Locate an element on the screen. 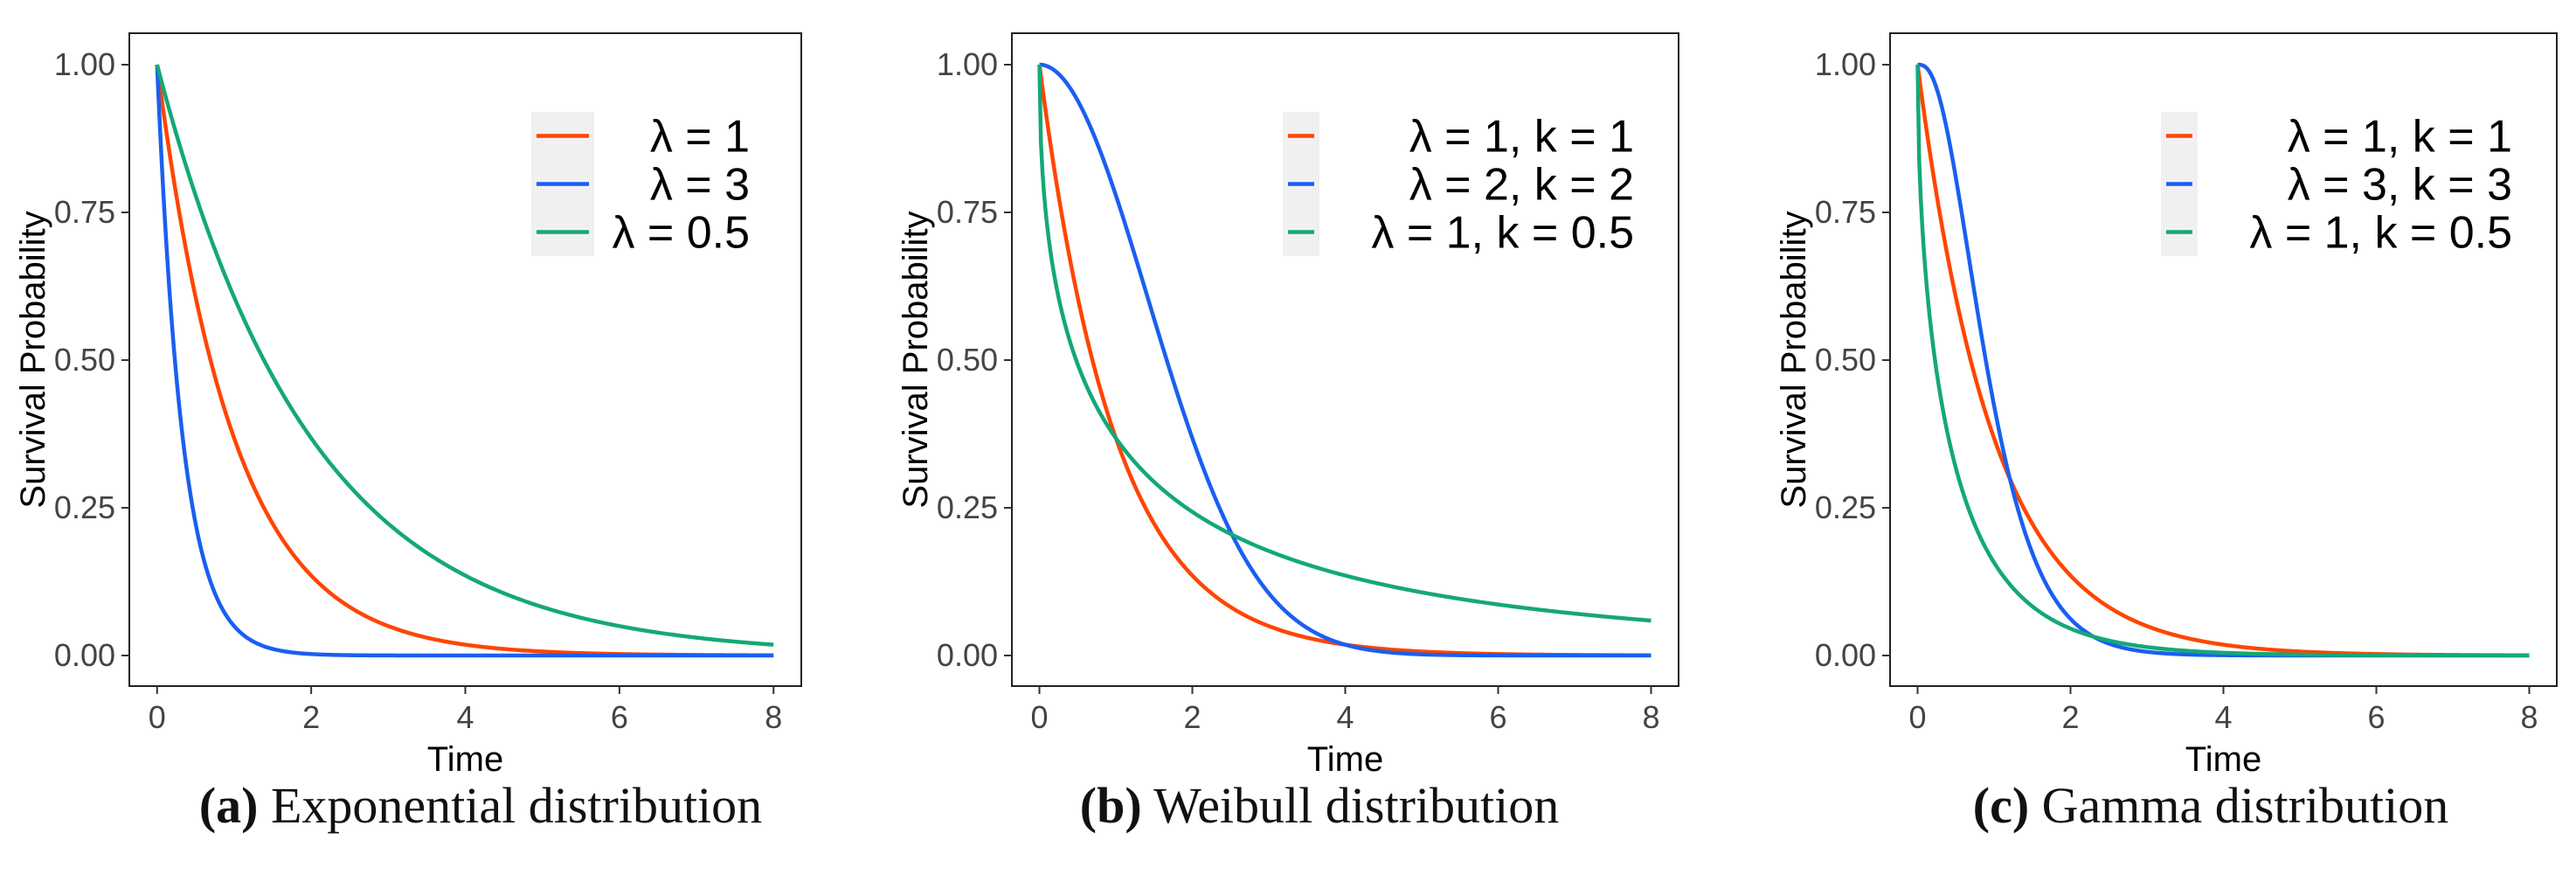 This screenshot has height=881, width=2576. x-tick-label-b: 4 is located at coordinates (1345, 717).